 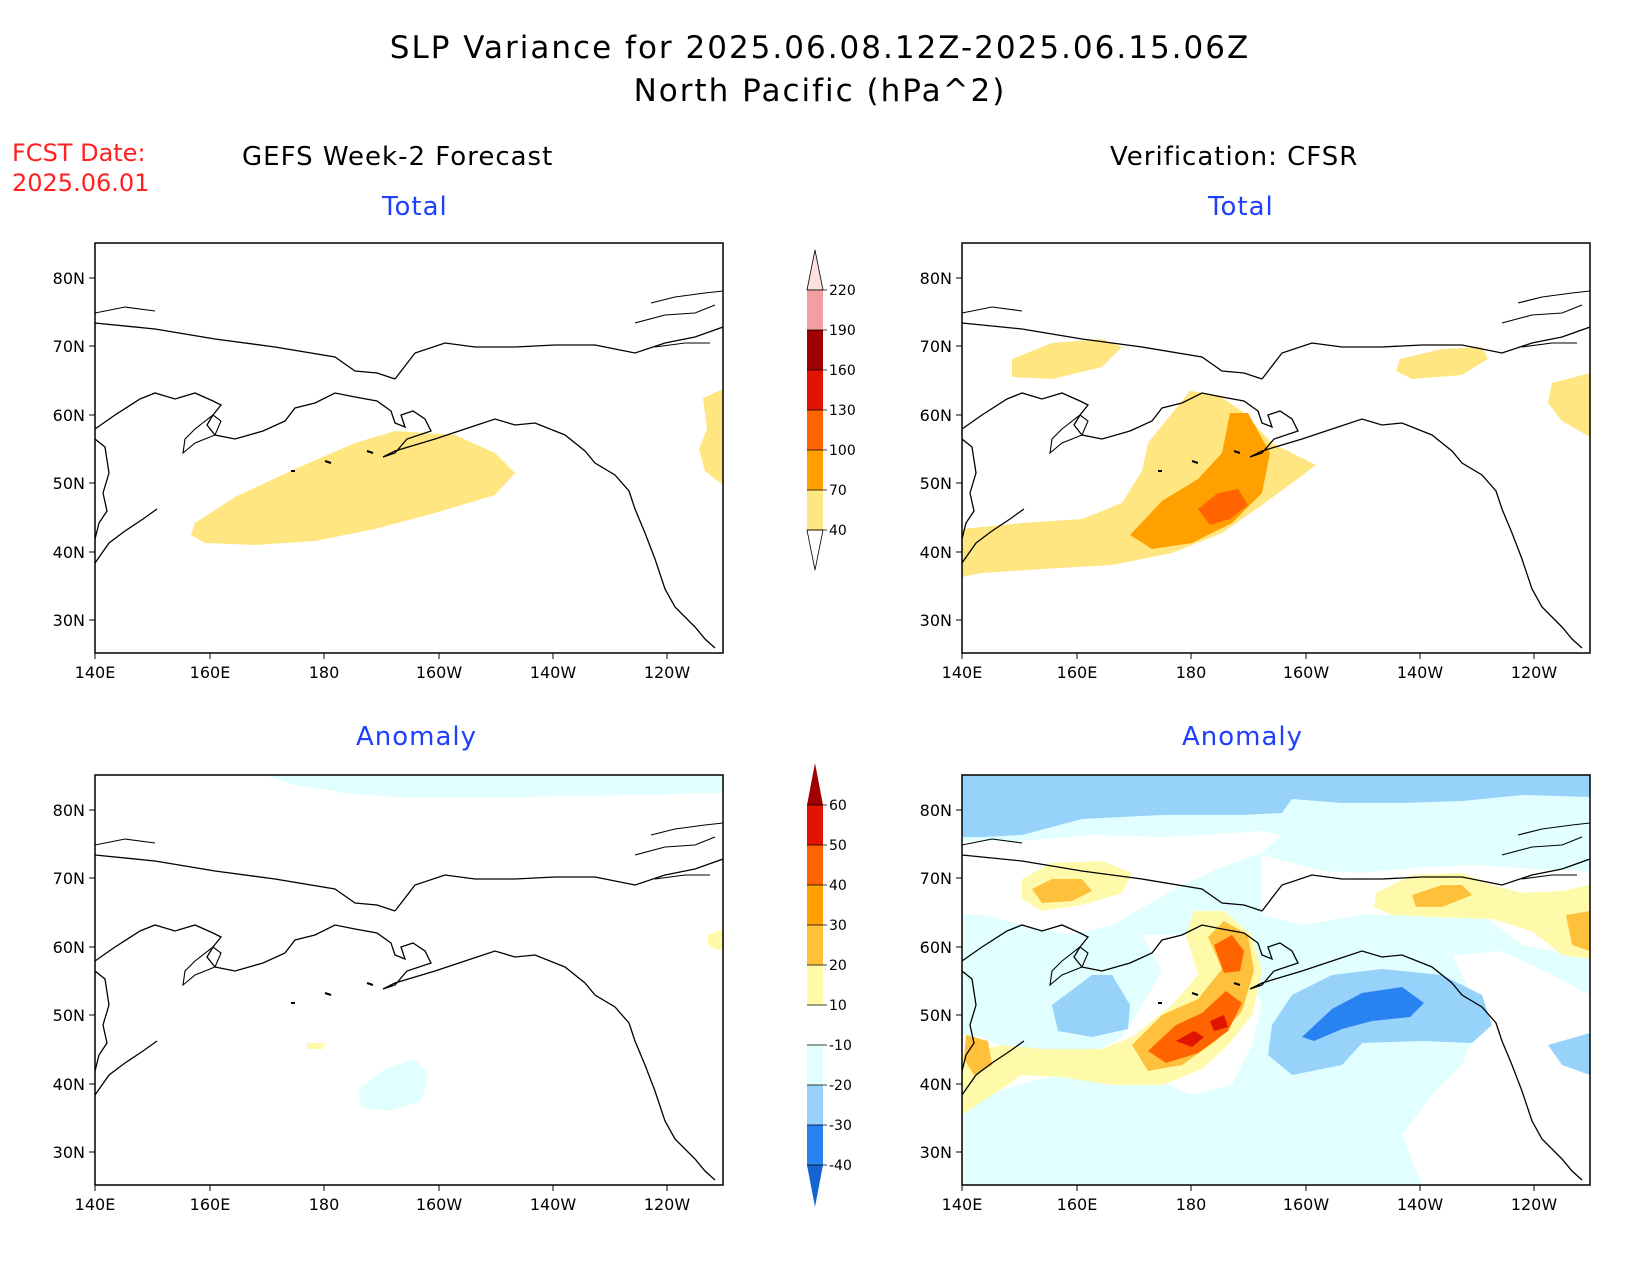 I want to click on colorbar-anomaly: -40 -30 -20 -10 10 20 30 40 50 60, so click(x=829, y=985).